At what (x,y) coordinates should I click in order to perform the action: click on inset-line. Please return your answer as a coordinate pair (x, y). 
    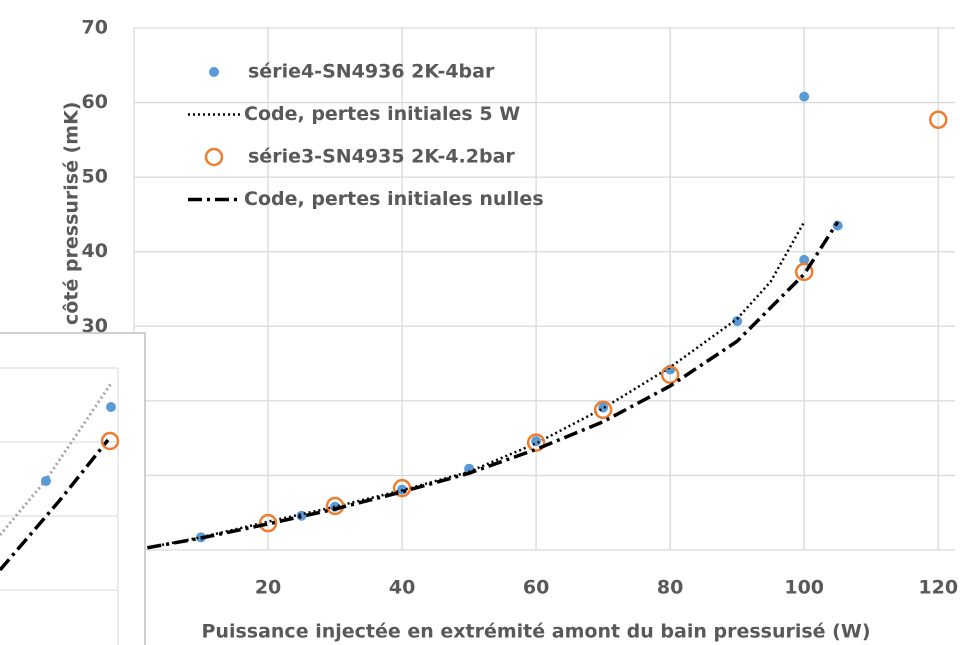
    Looking at the image, I should click on (55, 505).